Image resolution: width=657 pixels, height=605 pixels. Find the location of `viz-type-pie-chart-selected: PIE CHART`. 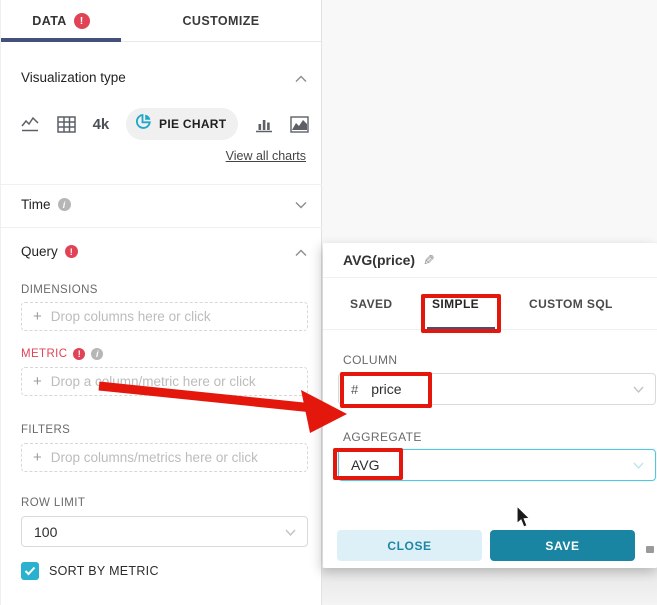

viz-type-pie-chart-selected: PIE CHART is located at coordinates (182, 124).